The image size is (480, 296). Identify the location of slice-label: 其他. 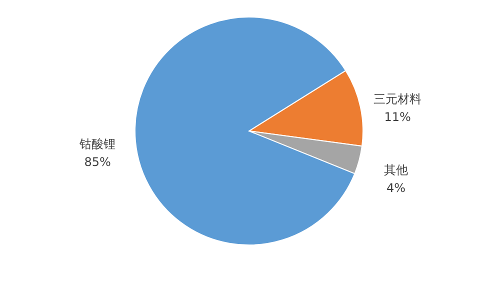
(396, 169).